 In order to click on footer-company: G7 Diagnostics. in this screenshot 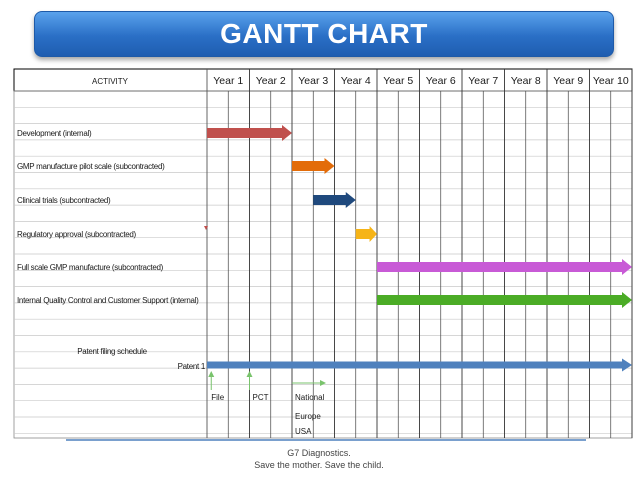, I will do `click(319, 453)`.